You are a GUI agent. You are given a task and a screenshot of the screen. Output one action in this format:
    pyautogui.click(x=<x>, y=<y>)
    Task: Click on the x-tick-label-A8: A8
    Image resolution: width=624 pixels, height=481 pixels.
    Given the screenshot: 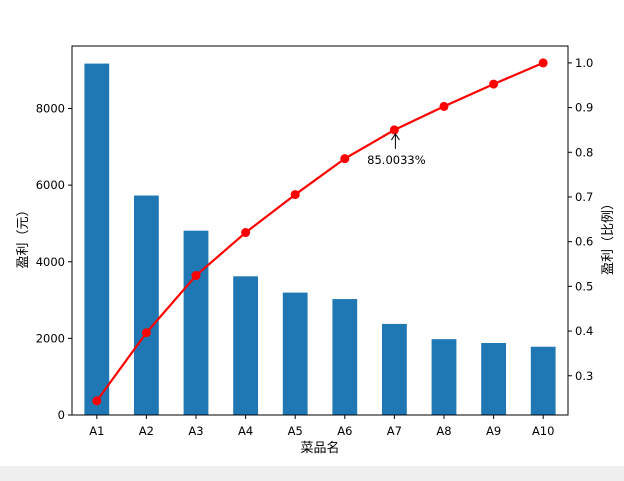 What is the action you would take?
    pyautogui.click(x=443, y=431)
    